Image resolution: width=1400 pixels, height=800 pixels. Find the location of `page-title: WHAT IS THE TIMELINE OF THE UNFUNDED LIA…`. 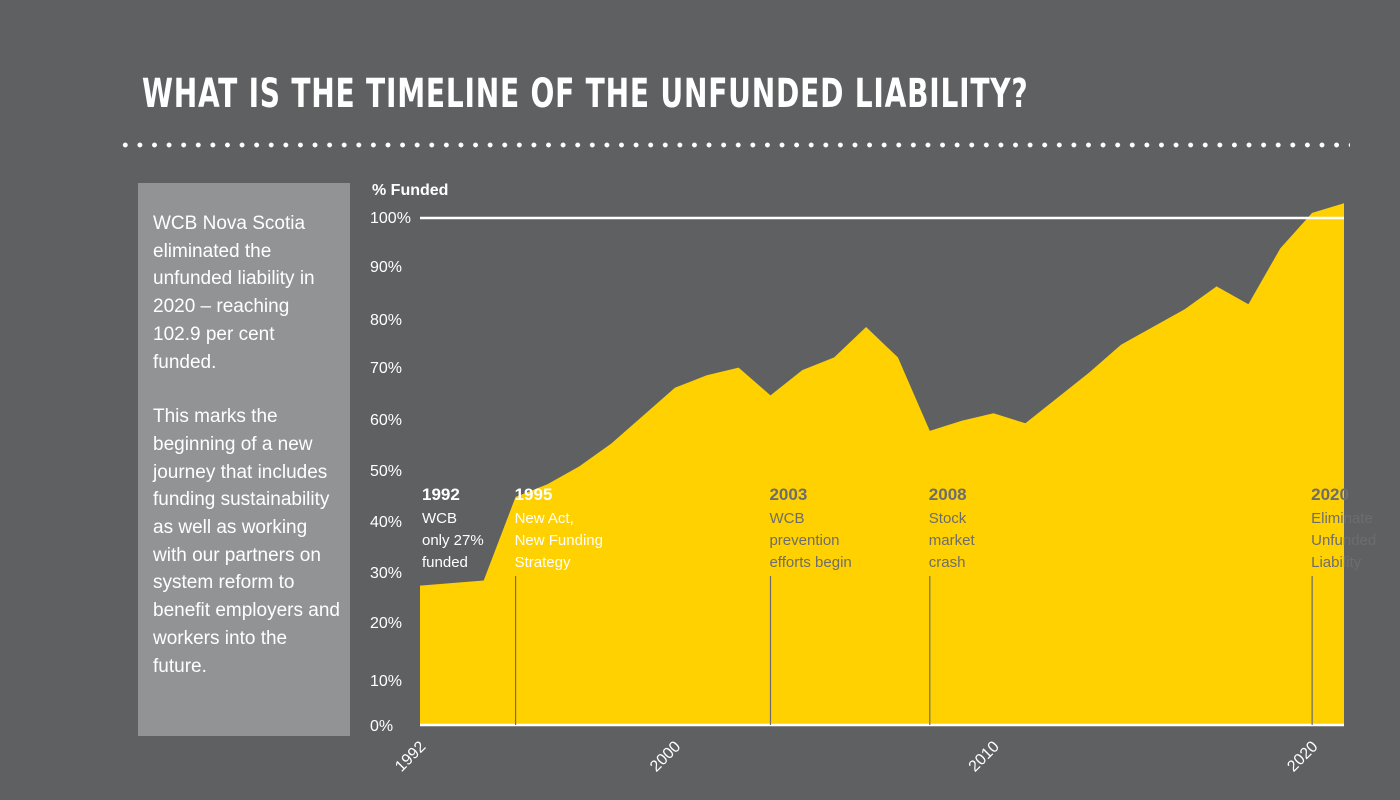

page-title: WHAT IS THE TIMELINE OF THE UNFUNDED LIA… is located at coordinates (585, 94).